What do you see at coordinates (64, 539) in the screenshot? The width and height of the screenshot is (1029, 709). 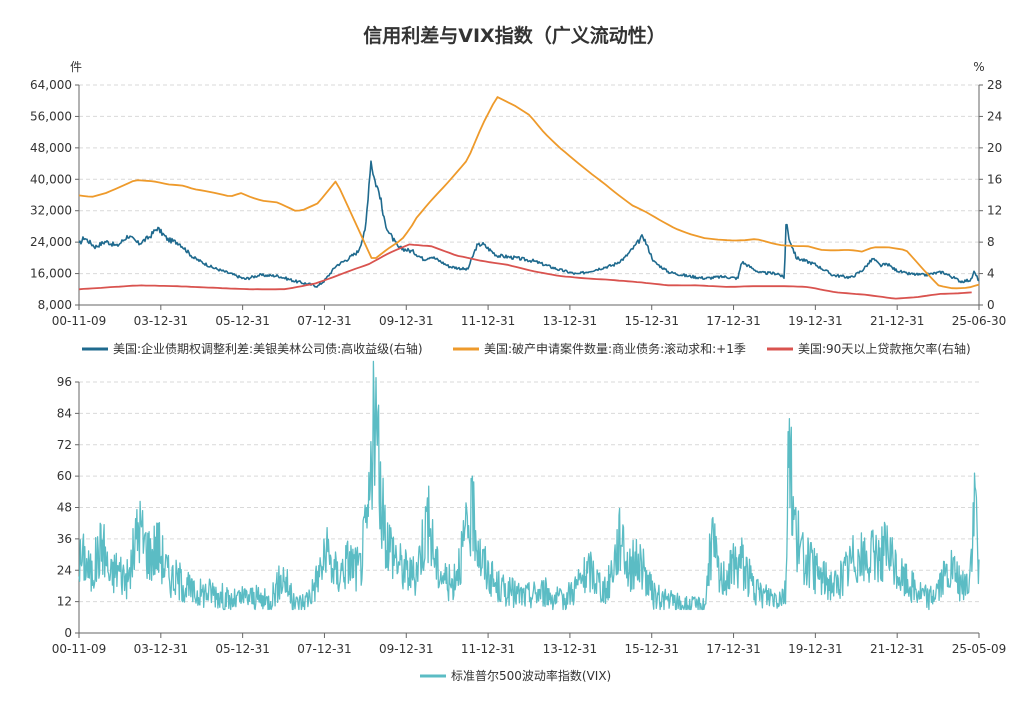 I see `bottom-y-tick-label: 36` at bounding box center [64, 539].